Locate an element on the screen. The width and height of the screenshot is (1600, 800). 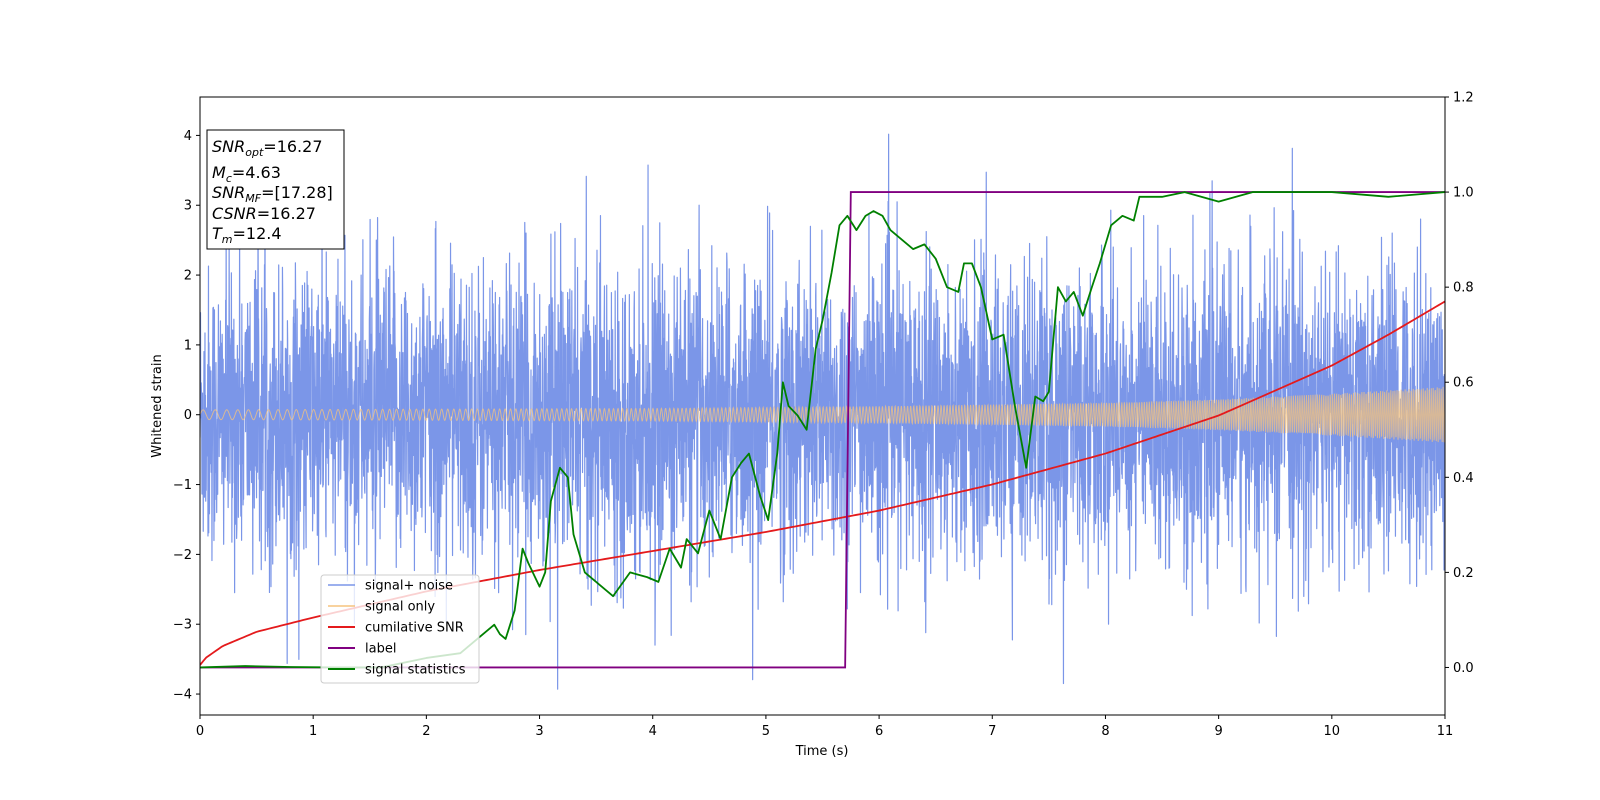
y-tick-label: −4 is located at coordinates (182, 695).